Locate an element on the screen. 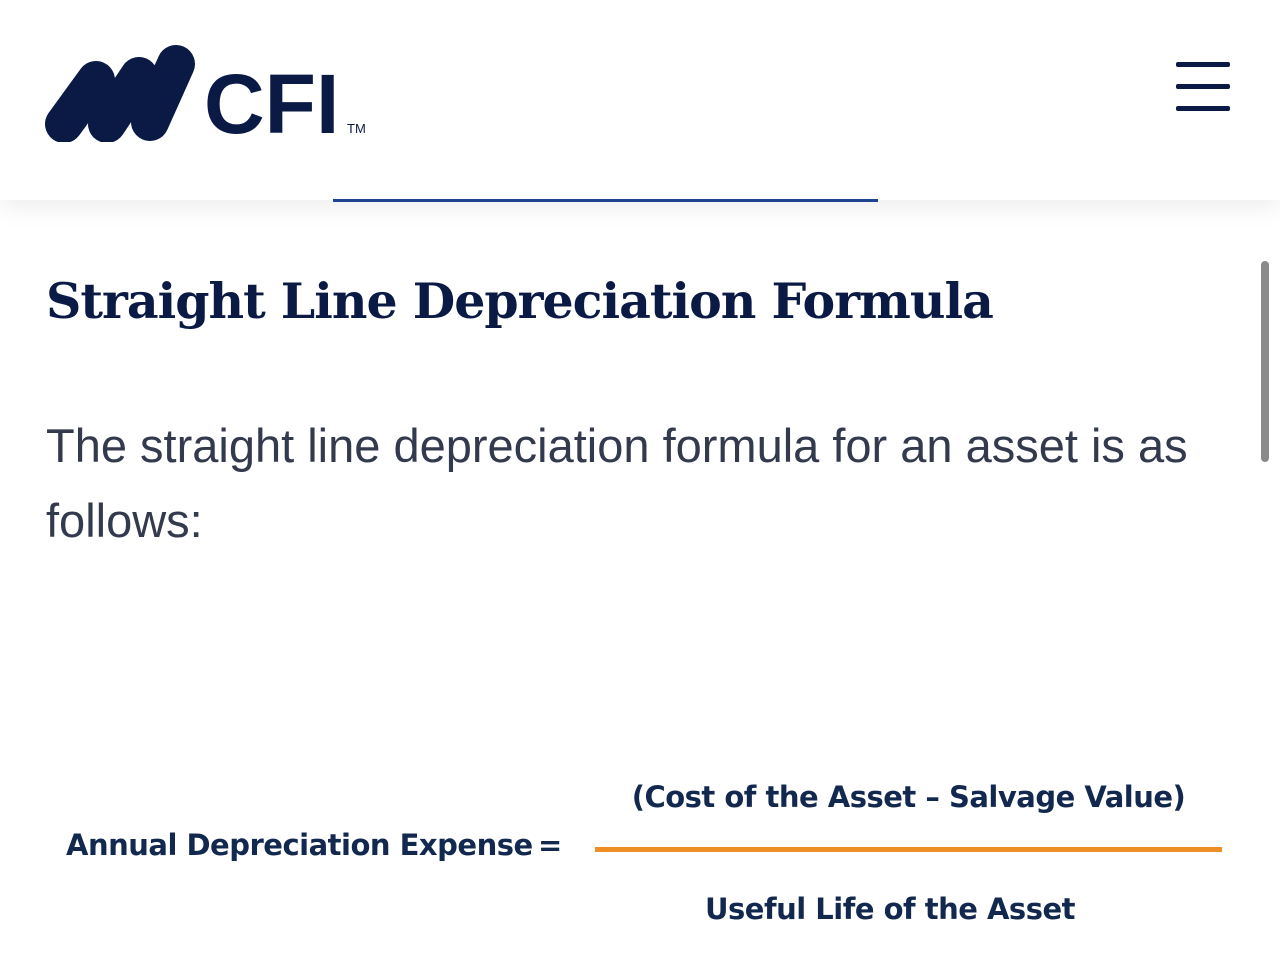 Image resolution: width=1280 pixels, height=974 pixels. svg-text: CFI is located at coordinates (271, 99).